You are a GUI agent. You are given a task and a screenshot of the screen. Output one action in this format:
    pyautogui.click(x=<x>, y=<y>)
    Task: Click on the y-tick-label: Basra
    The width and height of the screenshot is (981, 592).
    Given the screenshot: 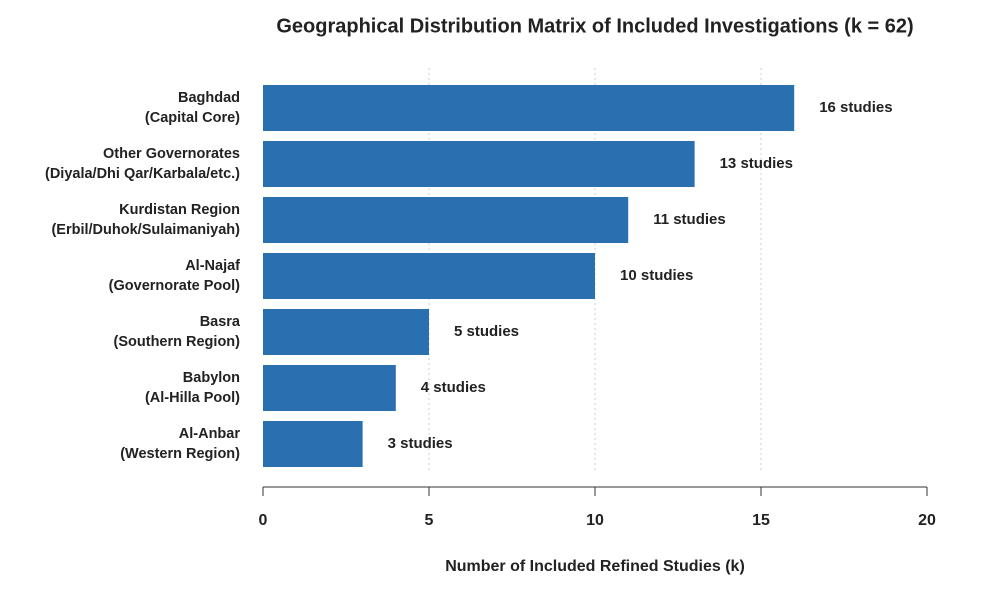 What is the action you would take?
    pyautogui.click(x=220, y=322)
    